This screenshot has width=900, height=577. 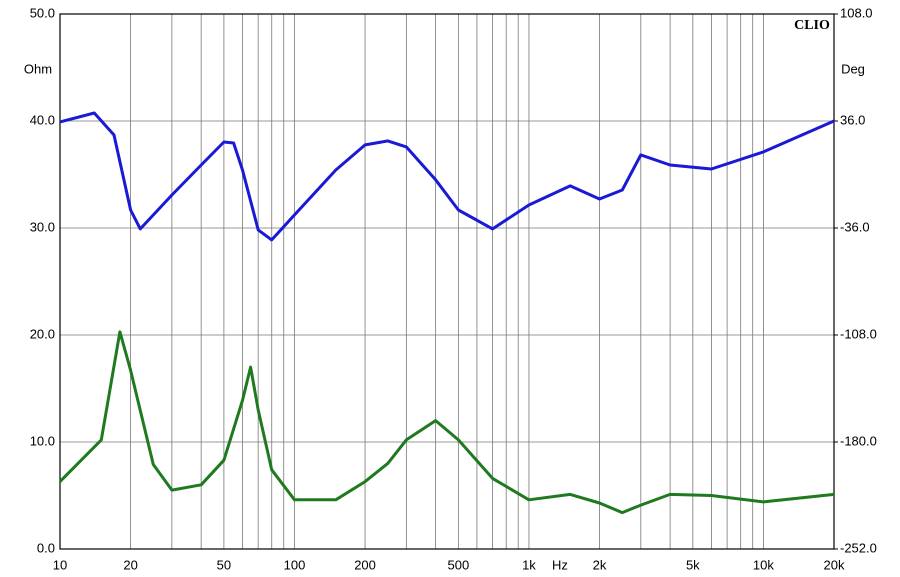 What do you see at coordinates (560, 564) in the screenshot?
I see `x-axis-label: Hz` at bounding box center [560, 564].